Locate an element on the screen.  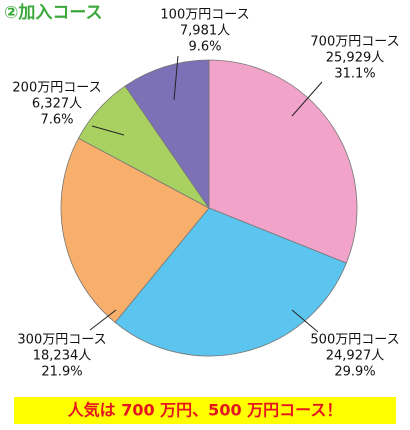
percent-label: 9.6% is located at coordinates (204, 47).